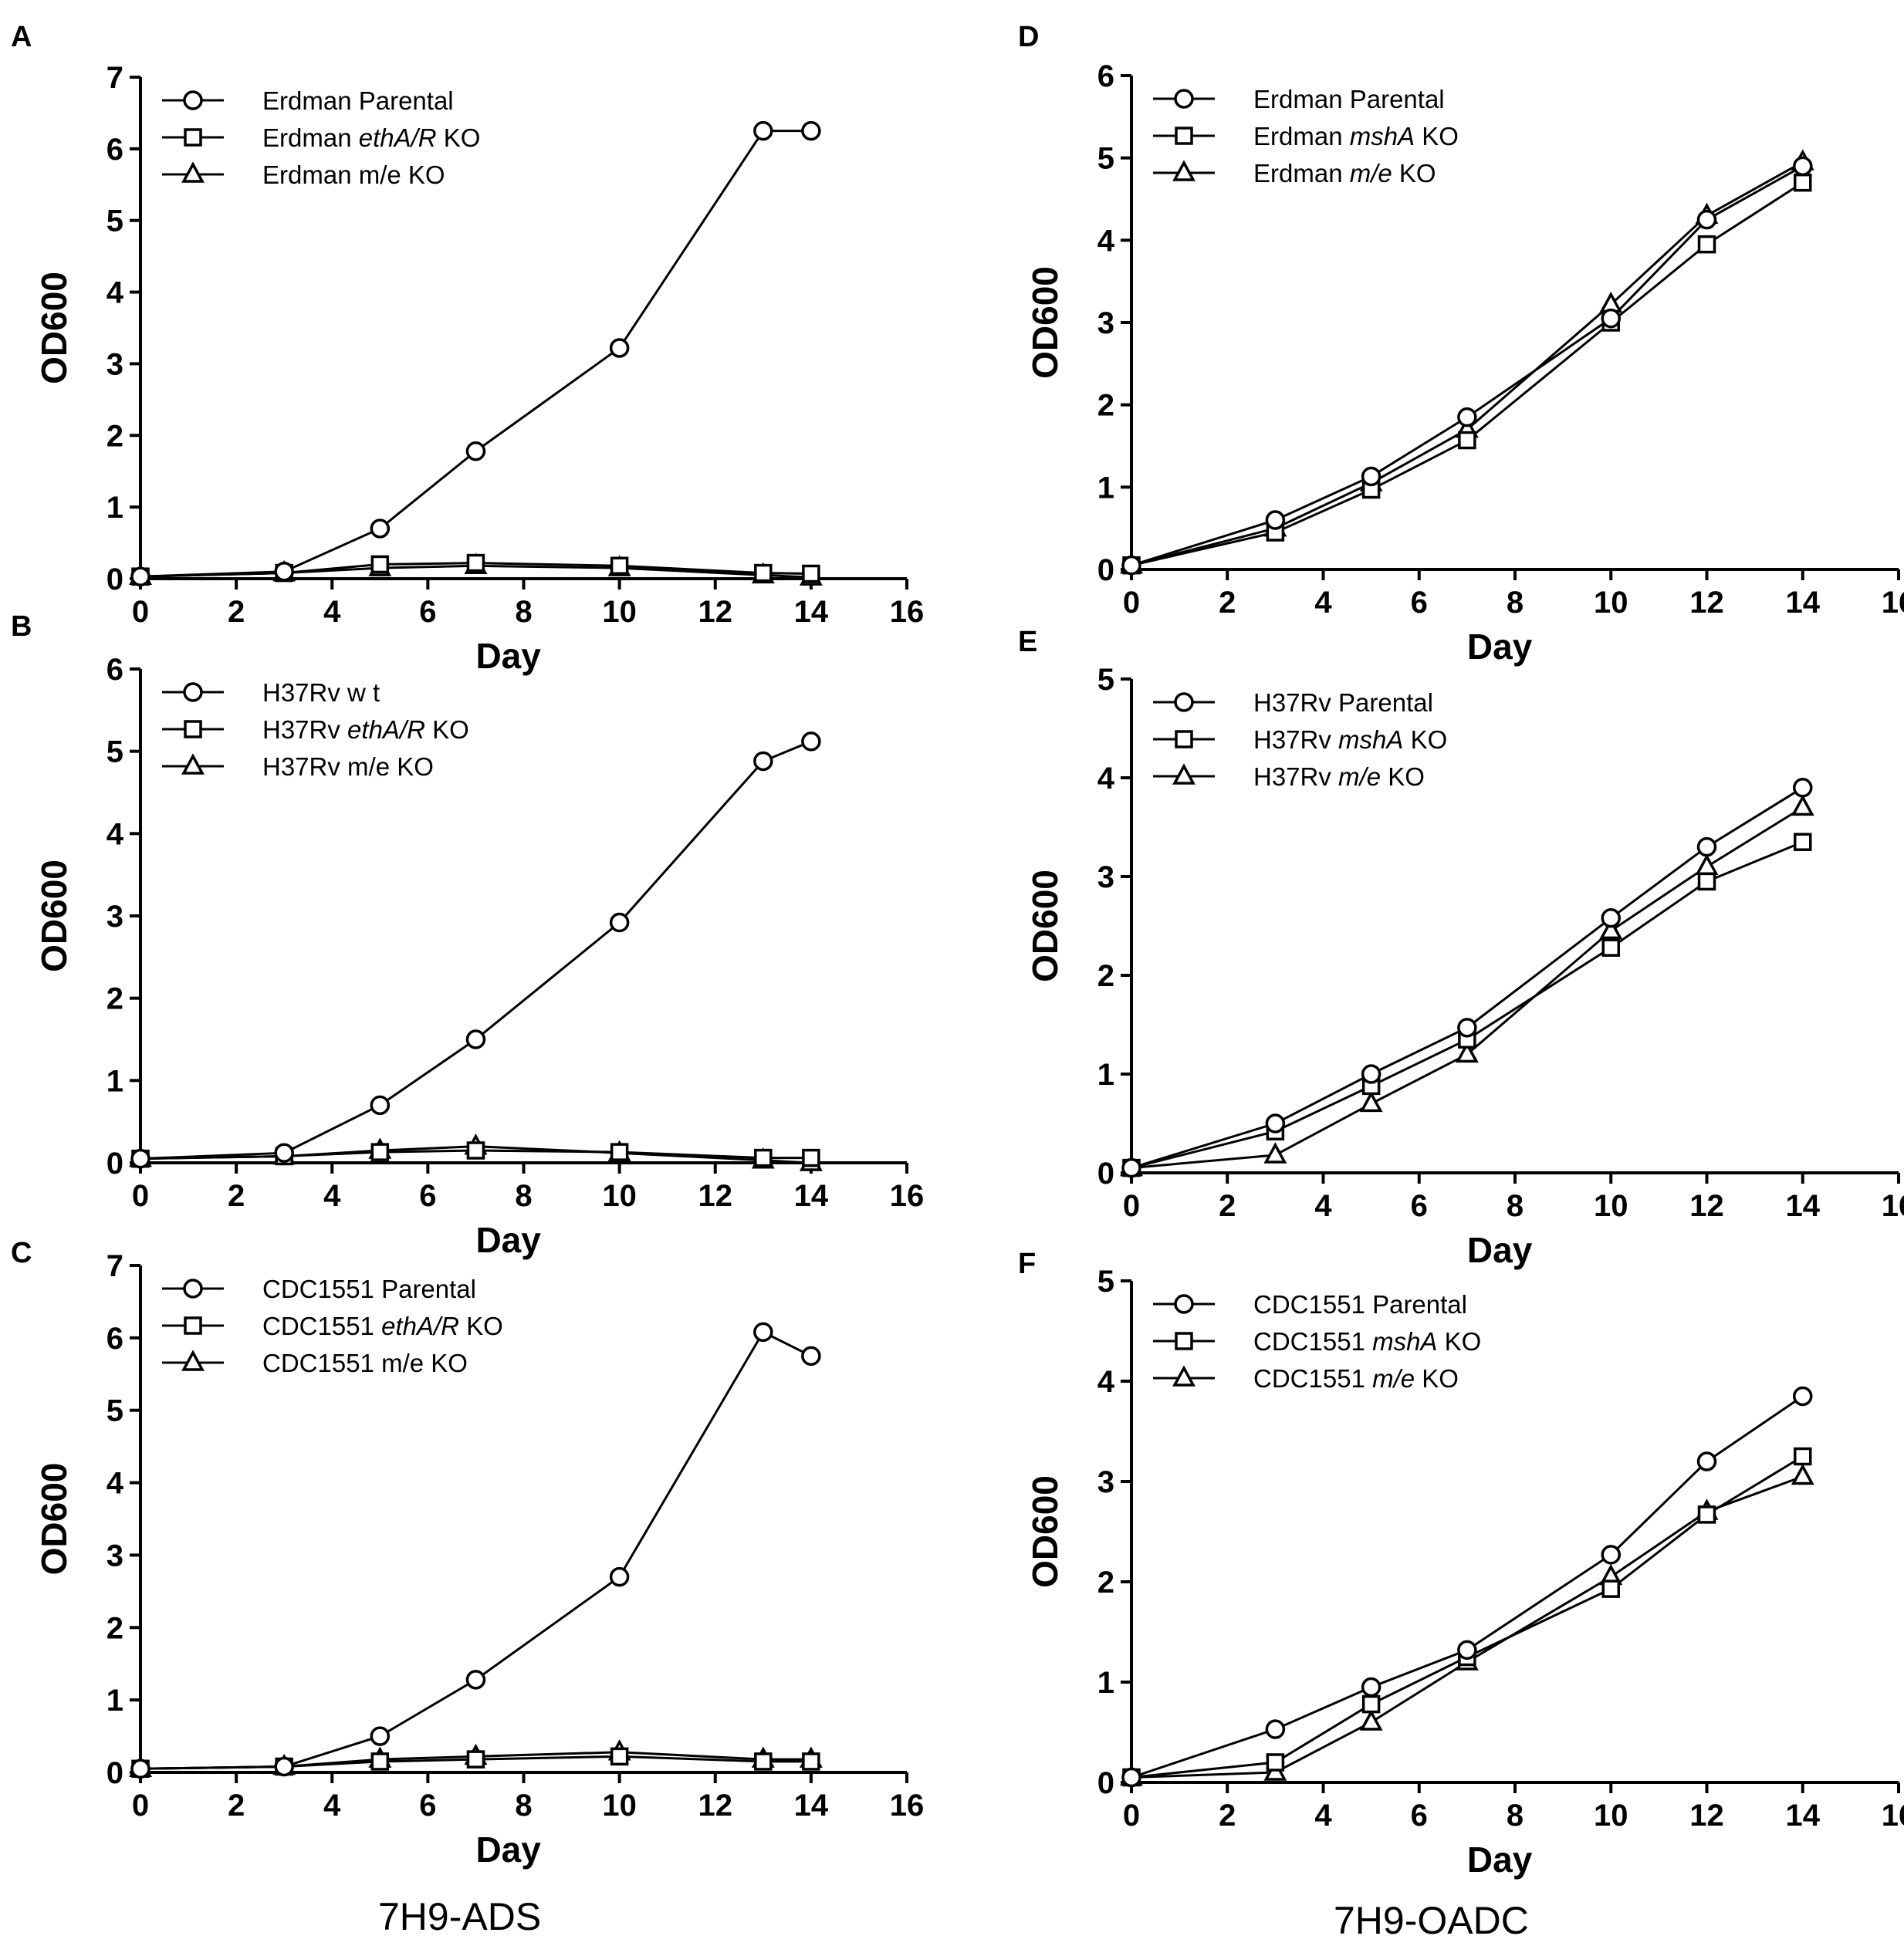 The width and height of the screenshot is (1904, 1946). I want to click on x-tick-label: 10, so click(619, 1196).